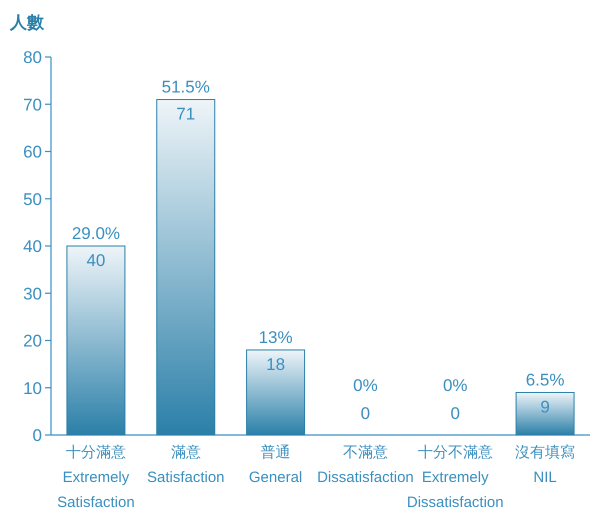  Describe the element at coordinates (96, 260) in the screenshot. I see `data-label: 40` at that location.